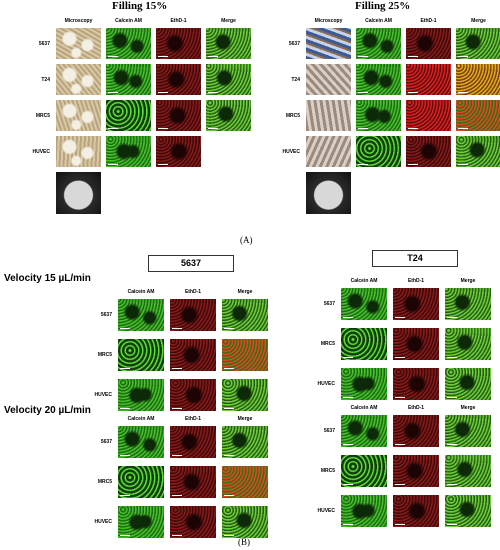 Image resolution: width=500 pixels, height=550 pixels. I want to click on col-header-microscopy: Microscopy, so click(328, 21).